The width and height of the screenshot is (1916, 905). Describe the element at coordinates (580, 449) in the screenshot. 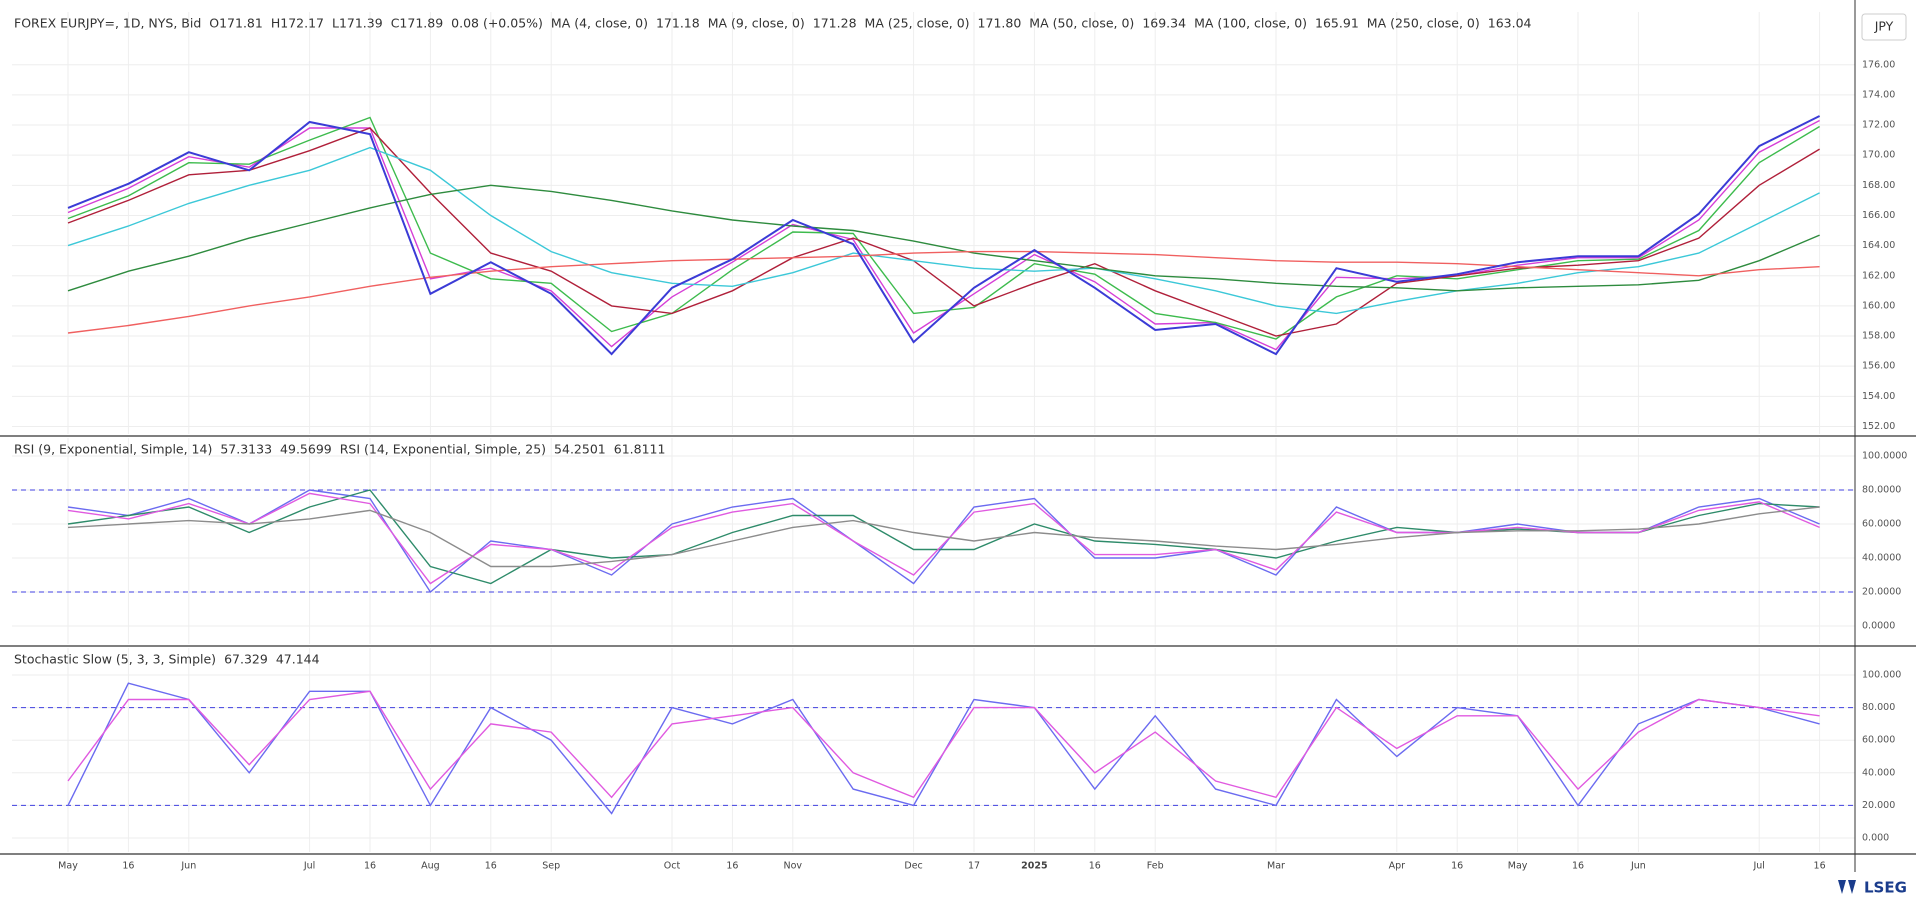

I see `legend-text: 54.2501` at that location.